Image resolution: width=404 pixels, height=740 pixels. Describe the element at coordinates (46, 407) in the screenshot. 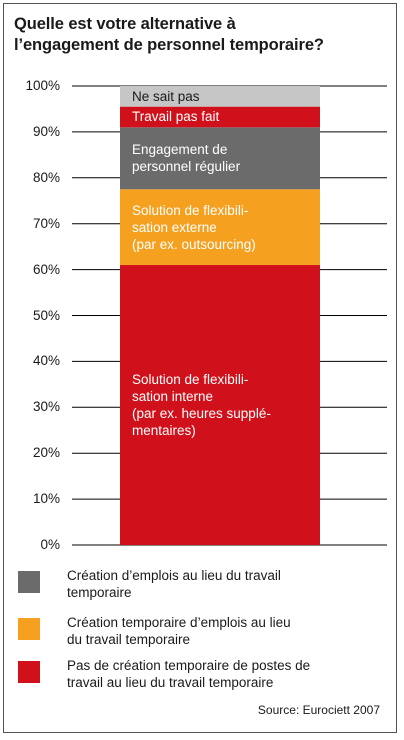

I see `y-tick-label: 30%` at that location.